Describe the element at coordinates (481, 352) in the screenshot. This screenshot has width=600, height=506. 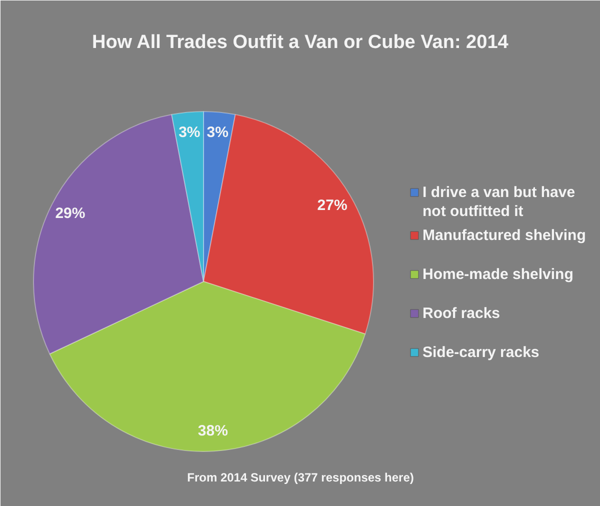
I see `legend-label: Side-carry racks` at that location.